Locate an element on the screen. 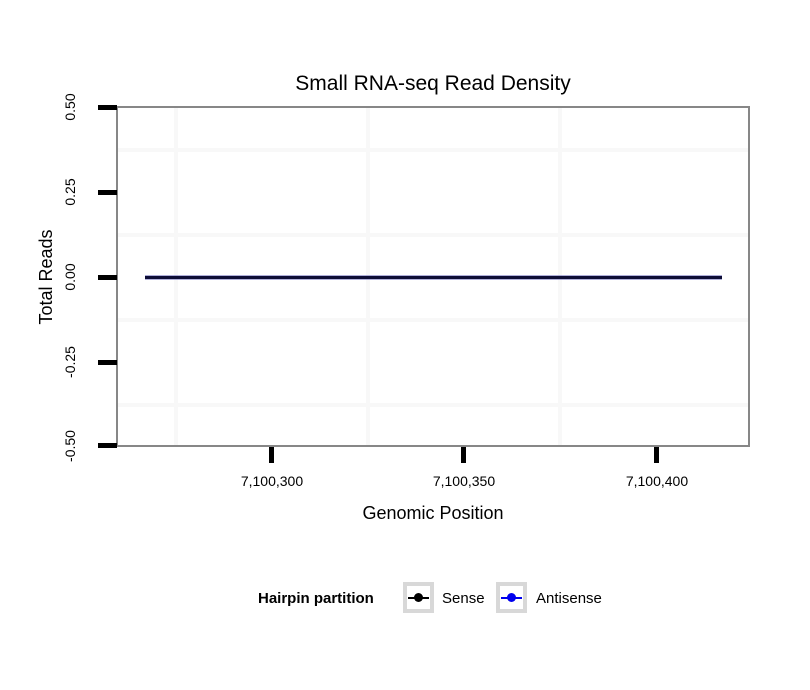 Image resolution: width=810 pixels, height=690 pixels. legend-key-antisense is located at coordinates (511, 597).